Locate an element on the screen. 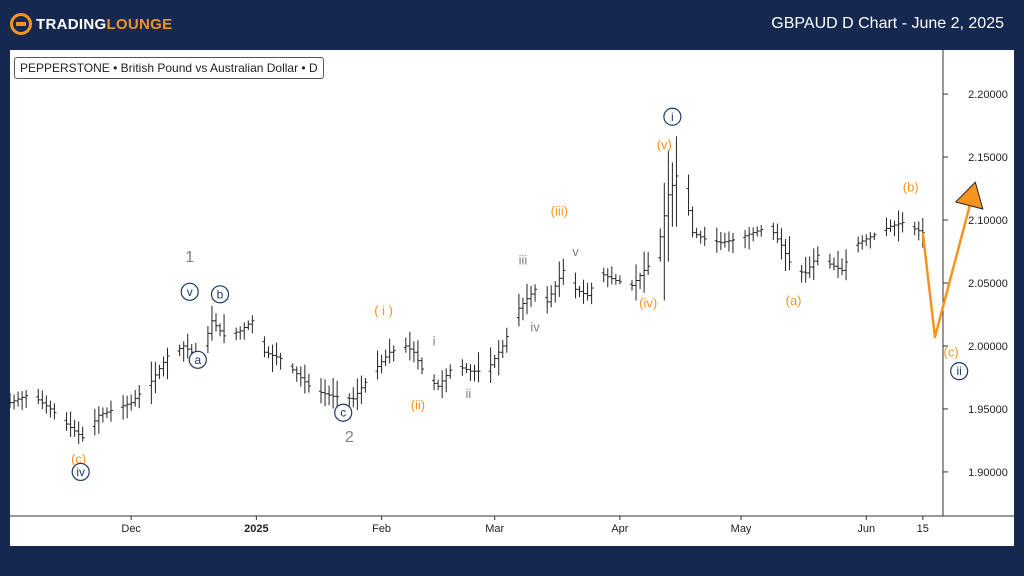 This screenshot has width=1024, height=576. logo-text-accent: LOUNGE is located at coordinates (139, 24).